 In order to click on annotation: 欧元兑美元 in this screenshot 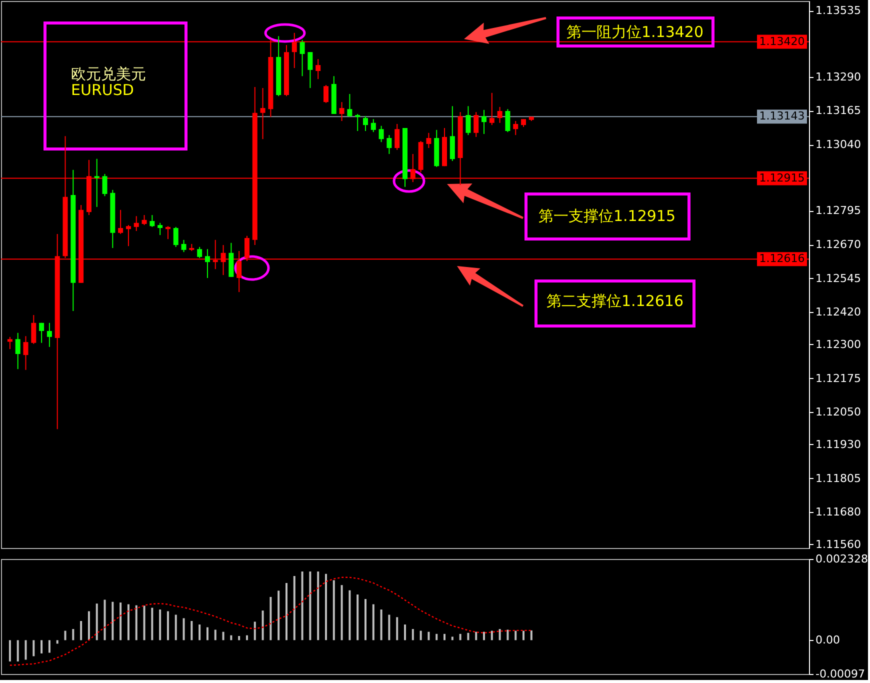, I will do `click(108, 74)`.